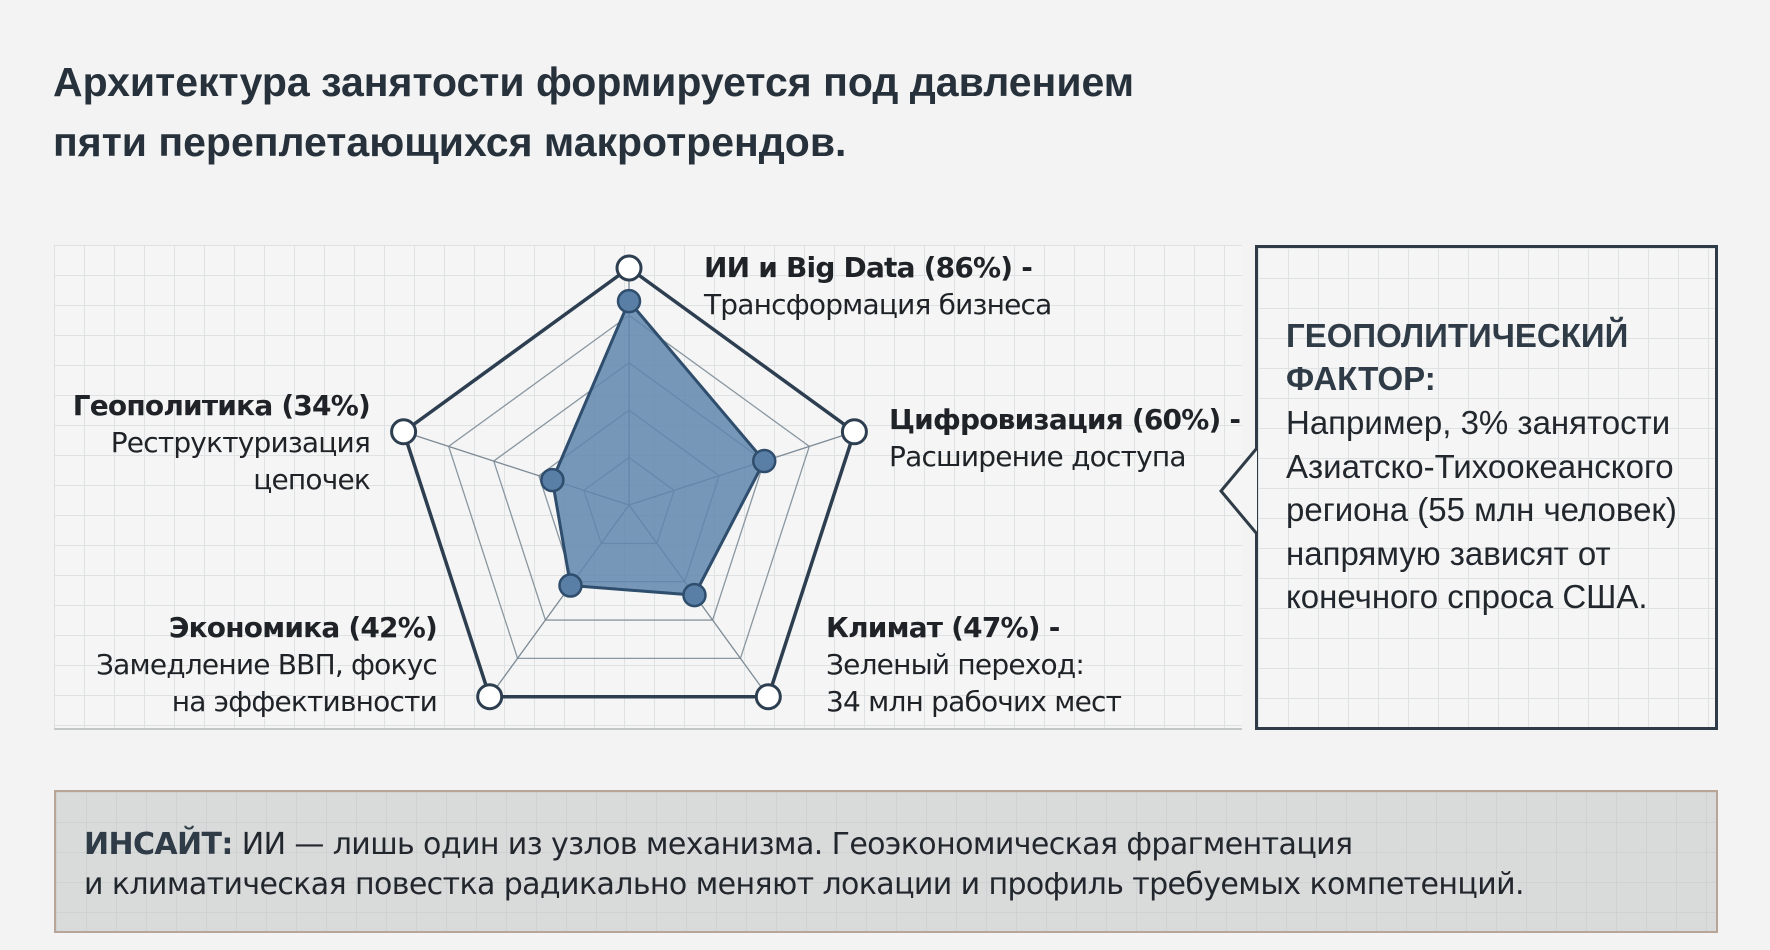  Describe the element at coordinates (158, 844) in the screenshot. I see `insight-label: ИНСАЙТ:` at that location.